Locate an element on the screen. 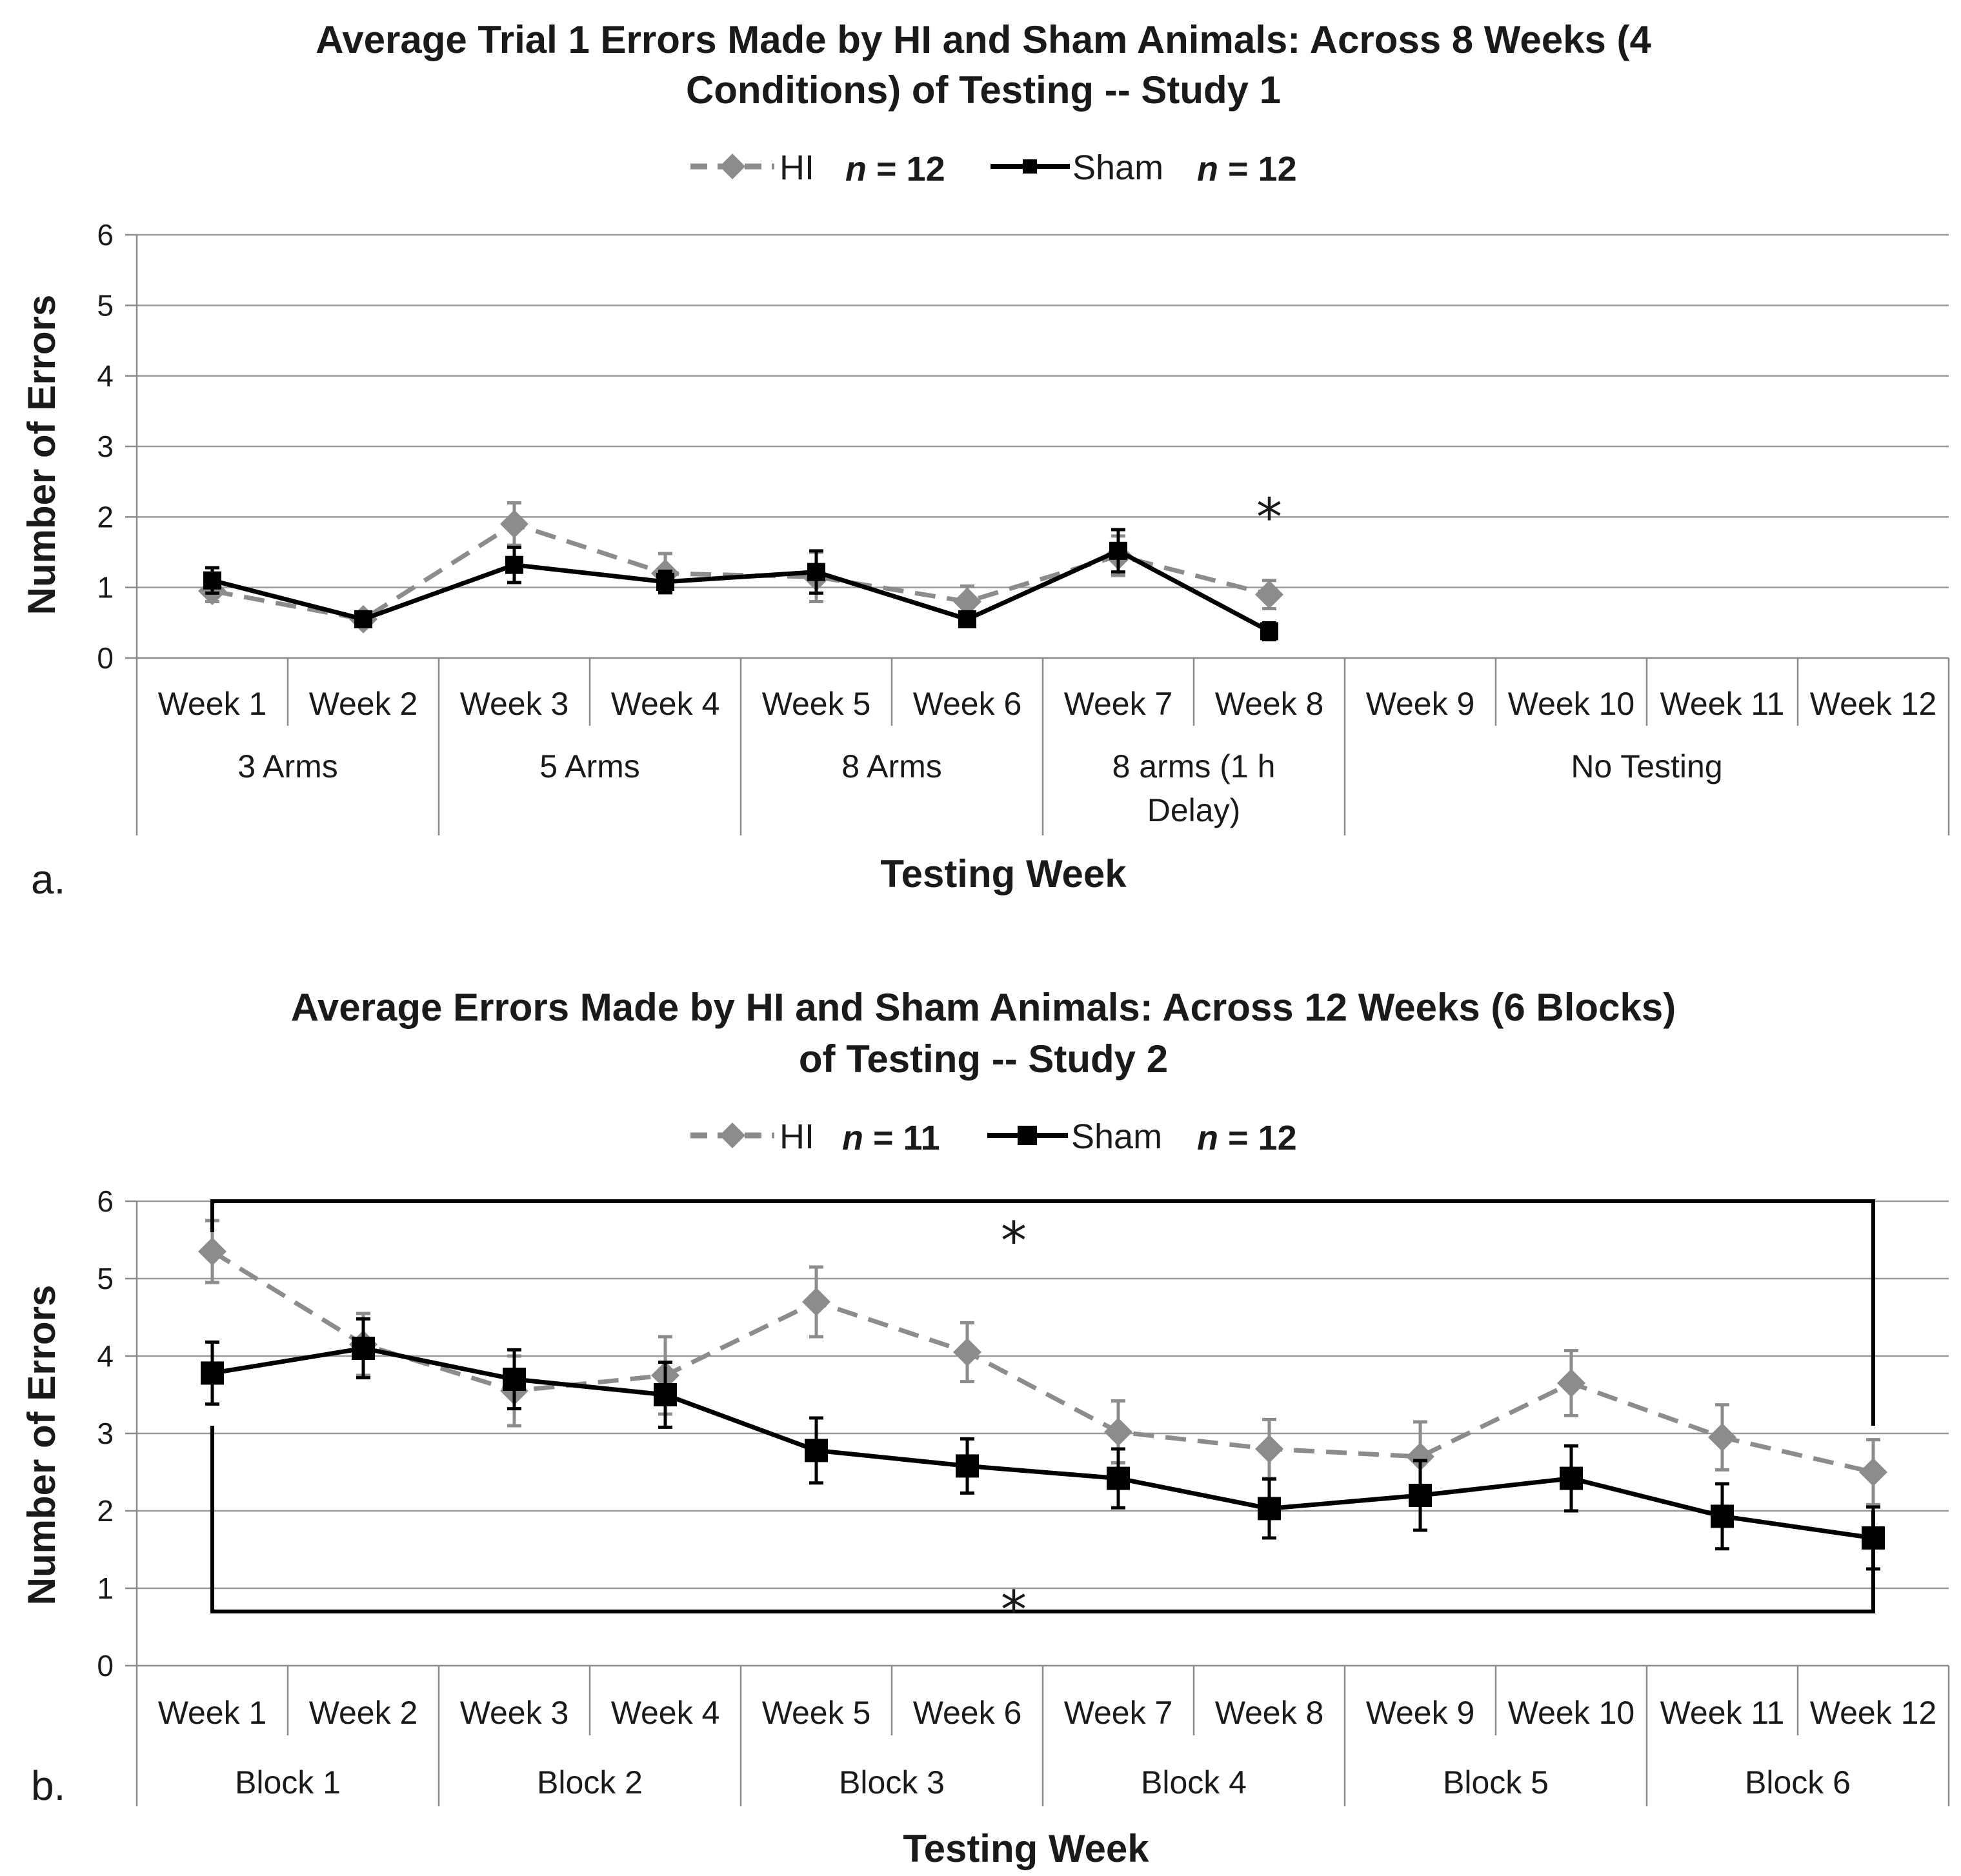 This screenshot has height=1876, width=1961. panel-b-y-axis-title: Number of Errors is located at coordinates (41, 1445).